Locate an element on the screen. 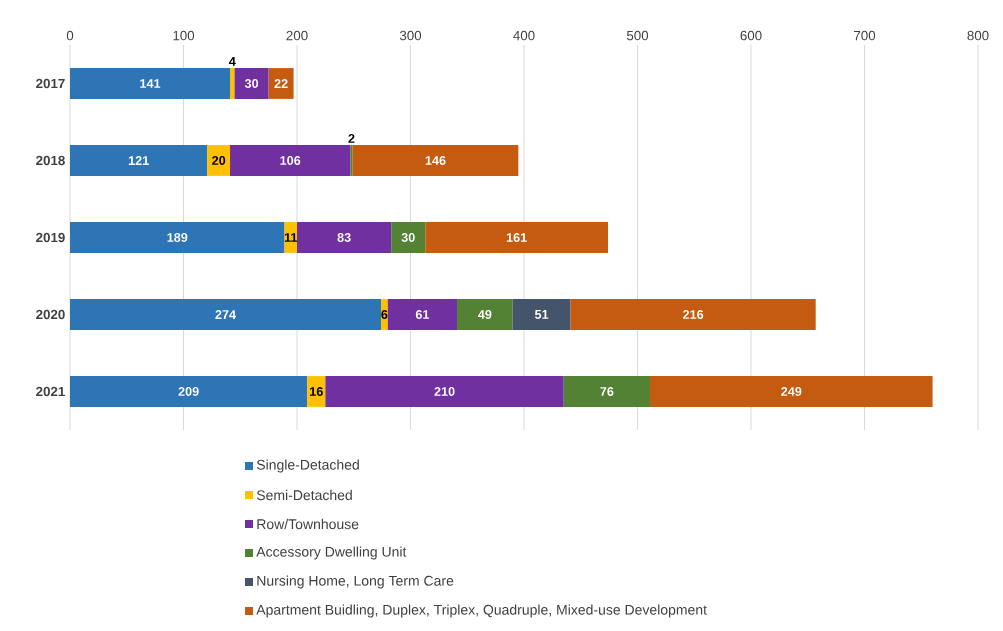  data-label: 141 is located at coordinates (150, 83).